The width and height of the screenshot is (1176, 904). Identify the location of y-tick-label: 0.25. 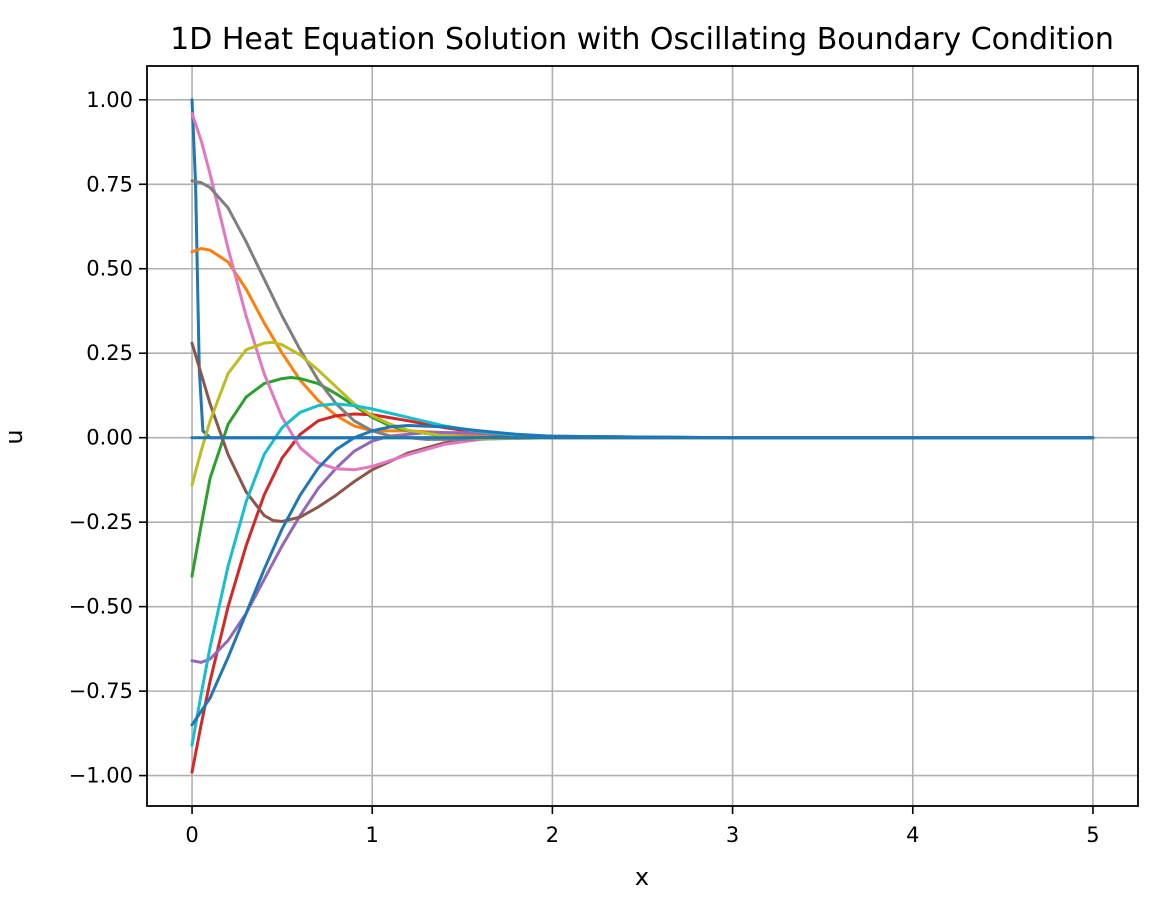
(109, 353).